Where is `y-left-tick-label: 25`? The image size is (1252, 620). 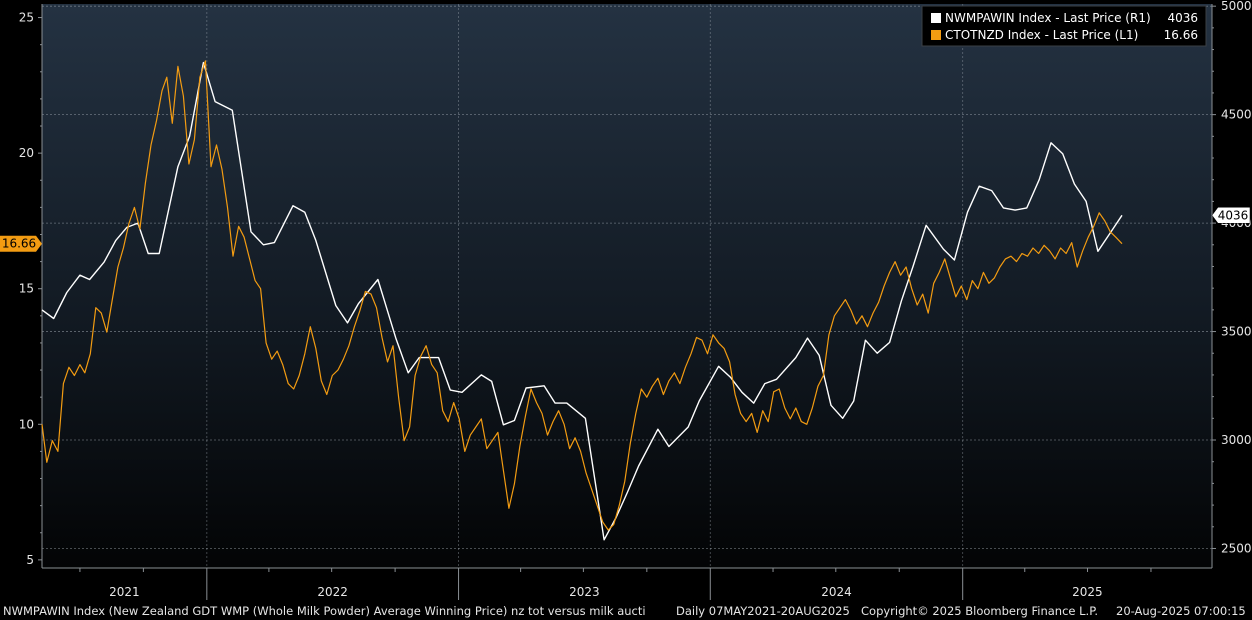
y-left-tick-label: 25 is located at coordinates (26, 18).